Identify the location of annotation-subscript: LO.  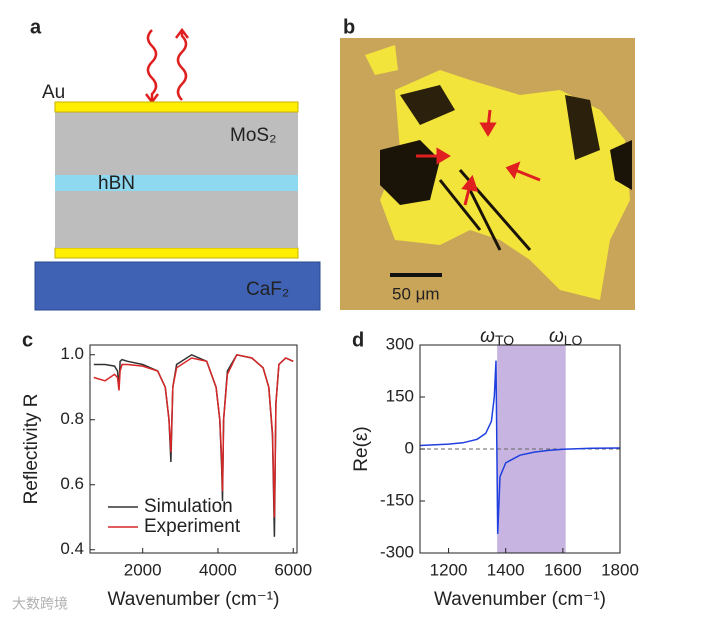
(573, 340).